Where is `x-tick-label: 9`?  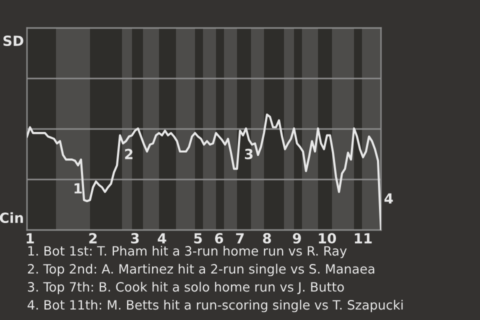
x-tick-label: 9 is located at coordinates (296, 238).